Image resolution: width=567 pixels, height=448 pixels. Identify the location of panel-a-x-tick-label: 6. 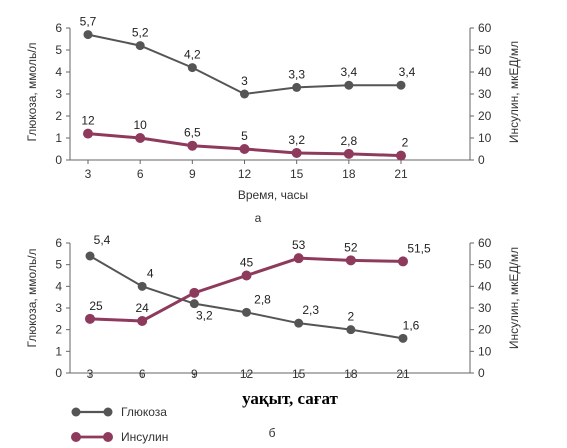
(140, 174).